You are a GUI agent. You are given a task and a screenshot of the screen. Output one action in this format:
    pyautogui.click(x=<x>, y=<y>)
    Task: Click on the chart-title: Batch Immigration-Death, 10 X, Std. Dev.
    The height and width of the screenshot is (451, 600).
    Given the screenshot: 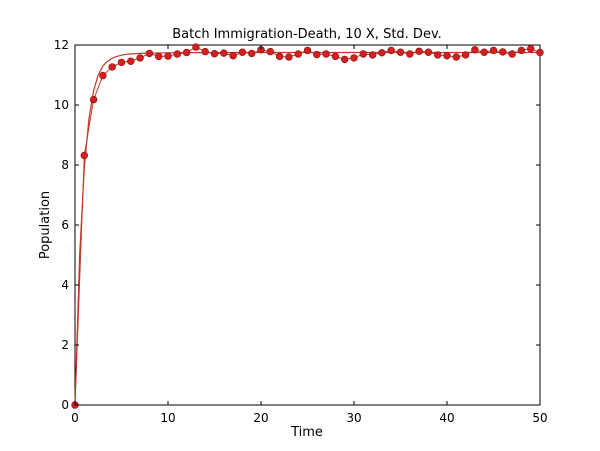 What is the action you would take?
    pyautogui.click(x=307, y=34)
    